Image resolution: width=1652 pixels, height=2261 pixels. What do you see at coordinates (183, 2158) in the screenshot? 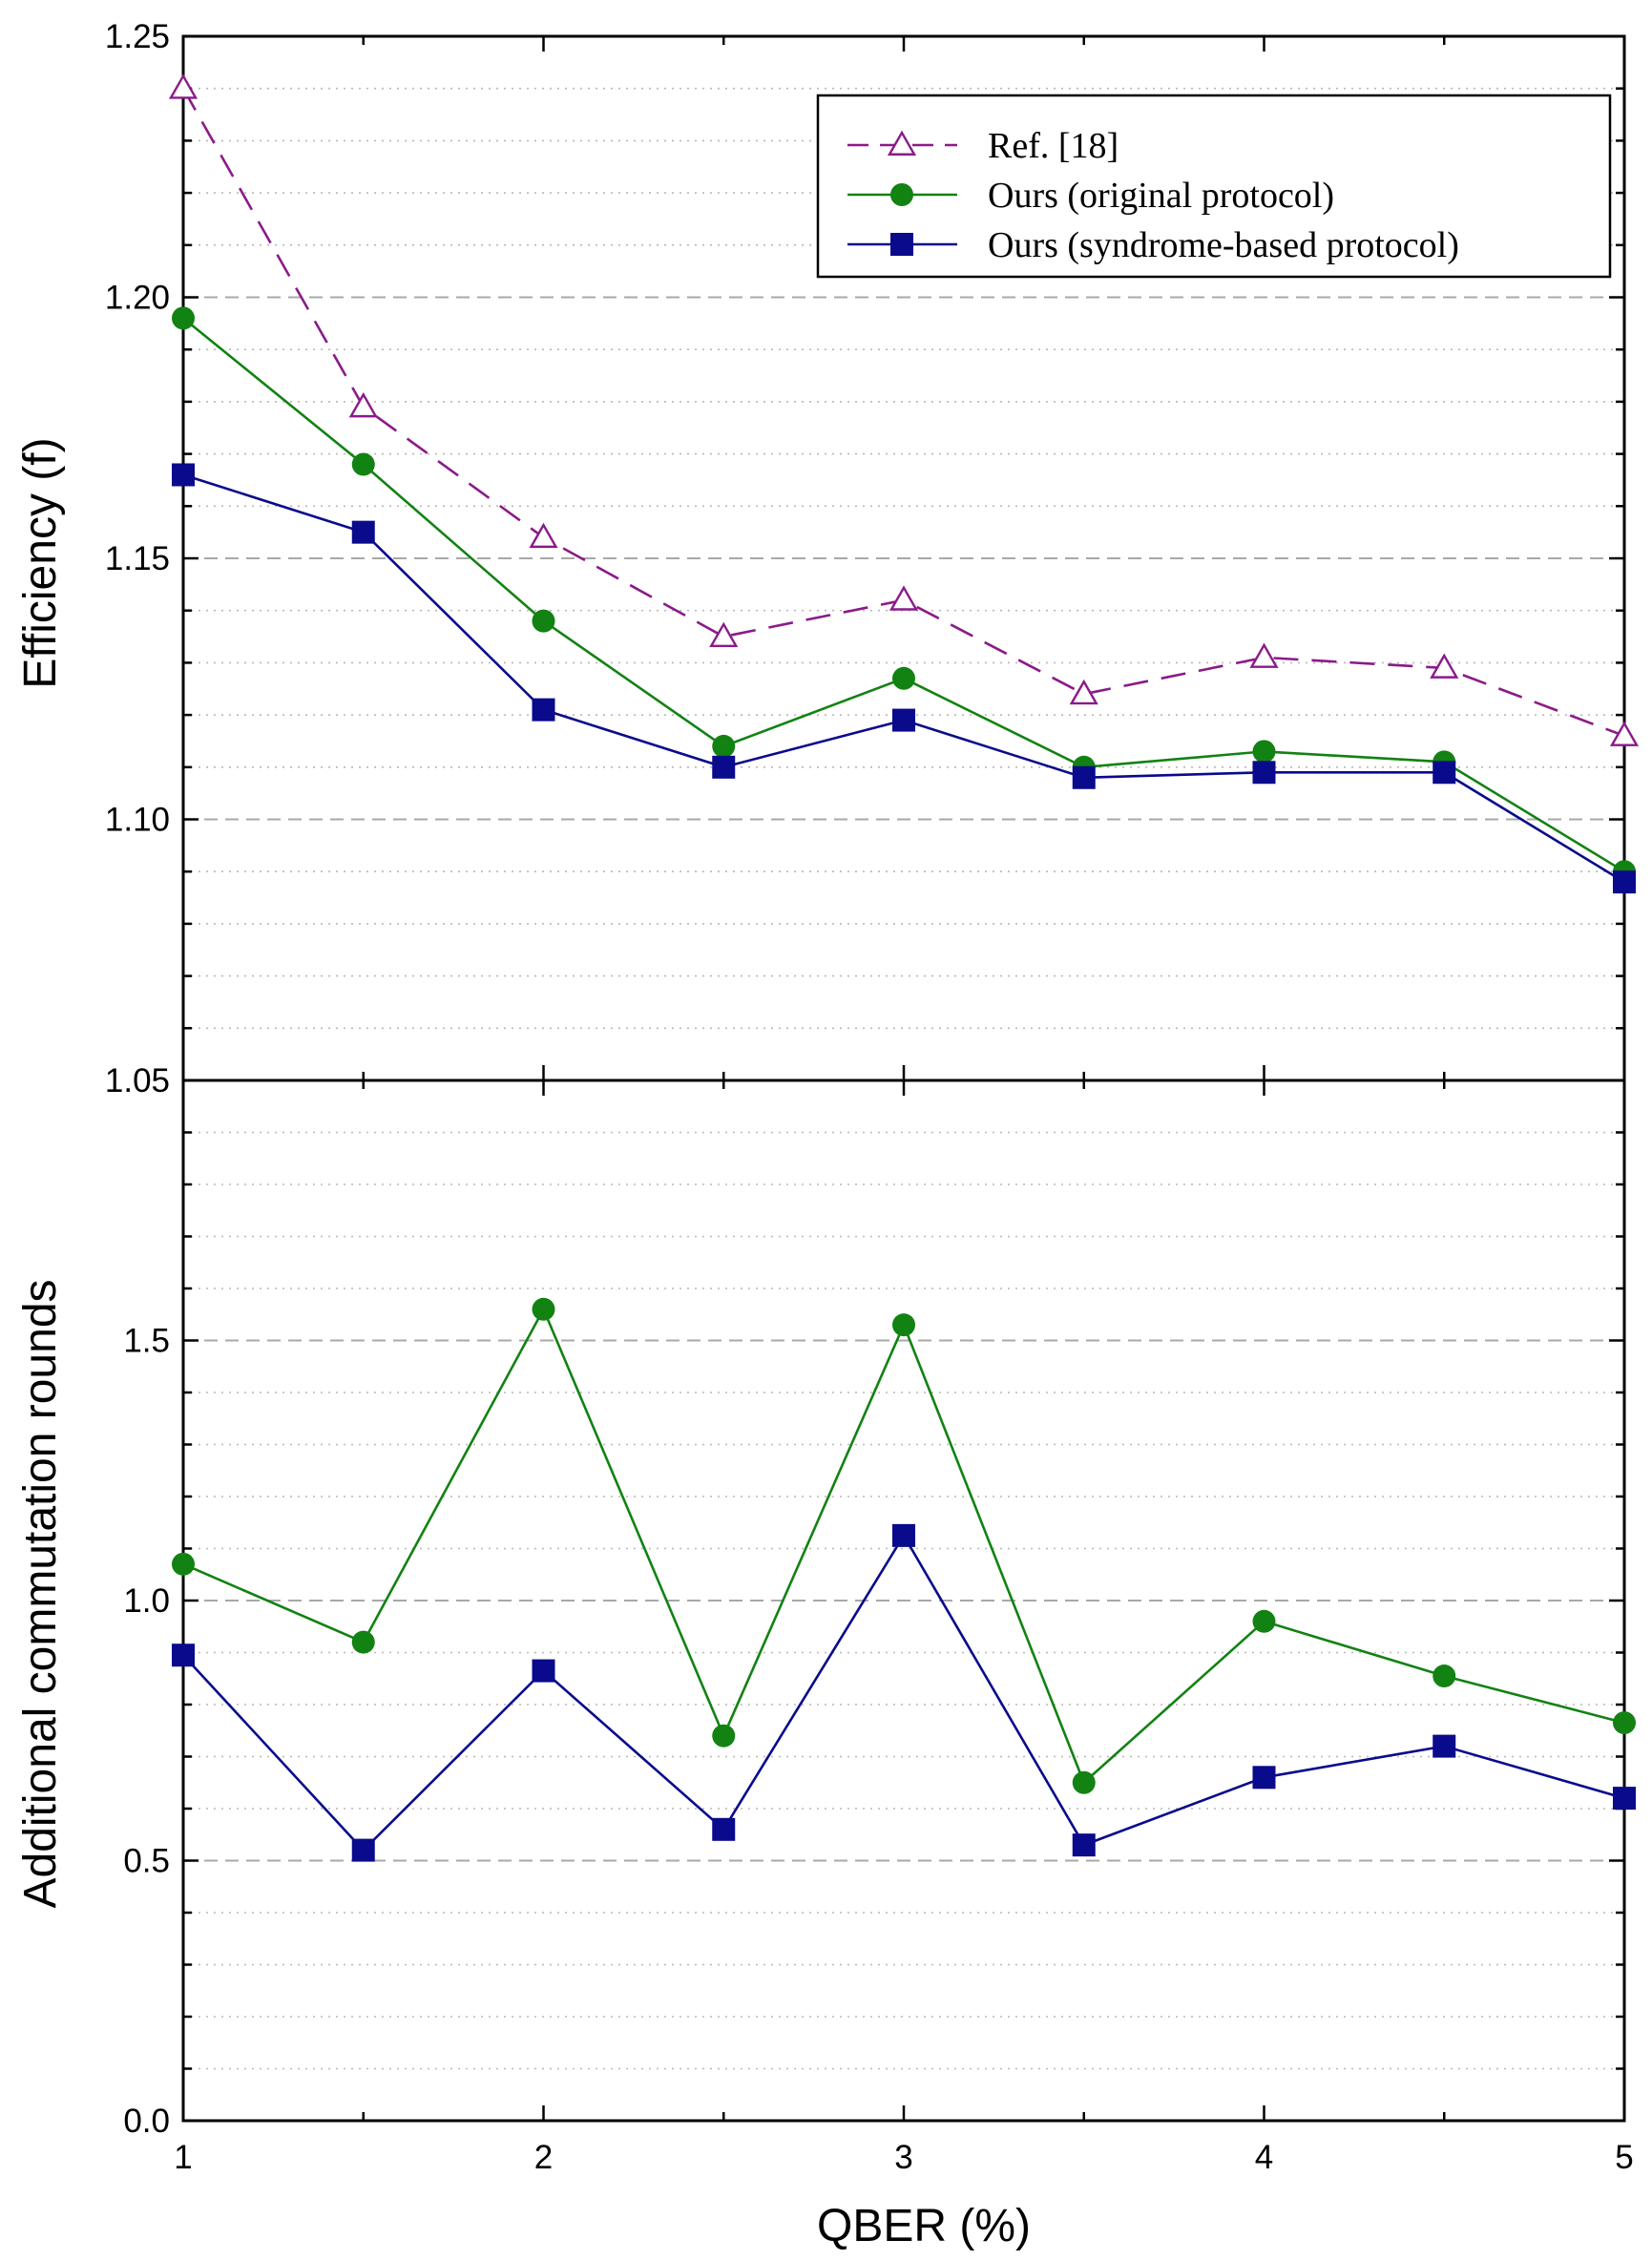
I see `x-tick-label: 1` at bounding box center [183, 2158].